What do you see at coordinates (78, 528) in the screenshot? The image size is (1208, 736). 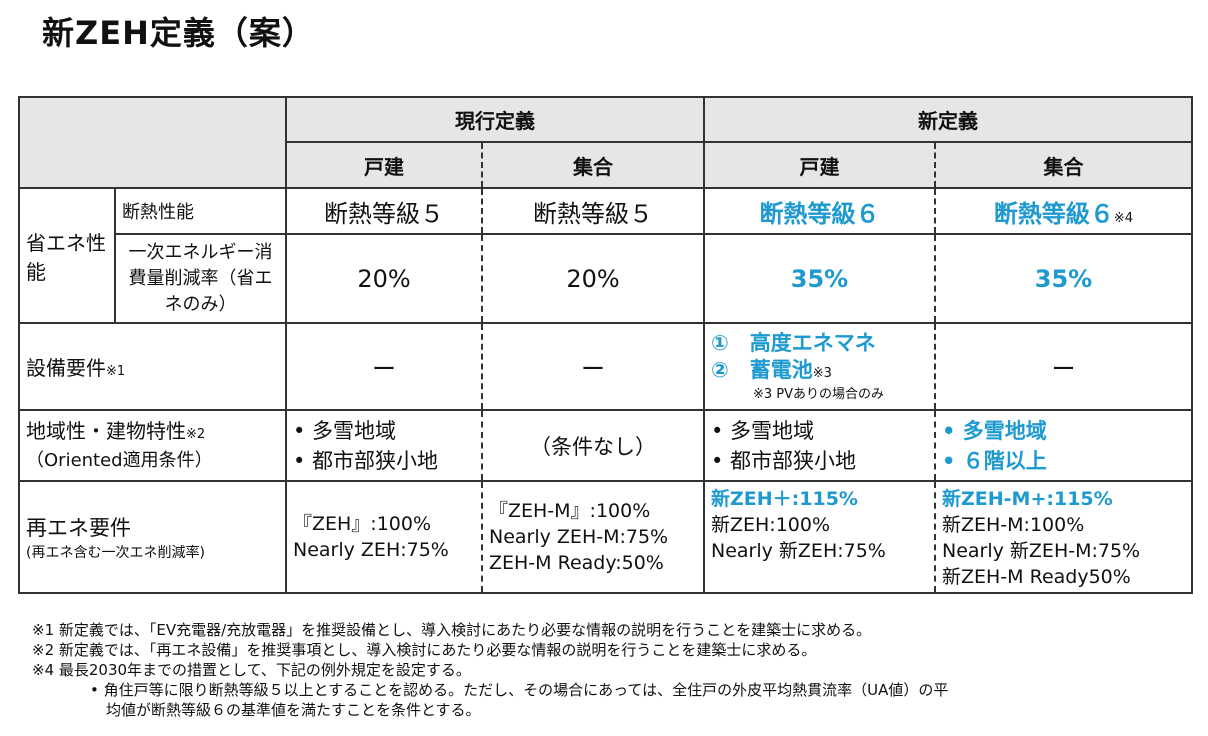 I see `label-text: 再エネ要件` at bounding box center [78, 528].